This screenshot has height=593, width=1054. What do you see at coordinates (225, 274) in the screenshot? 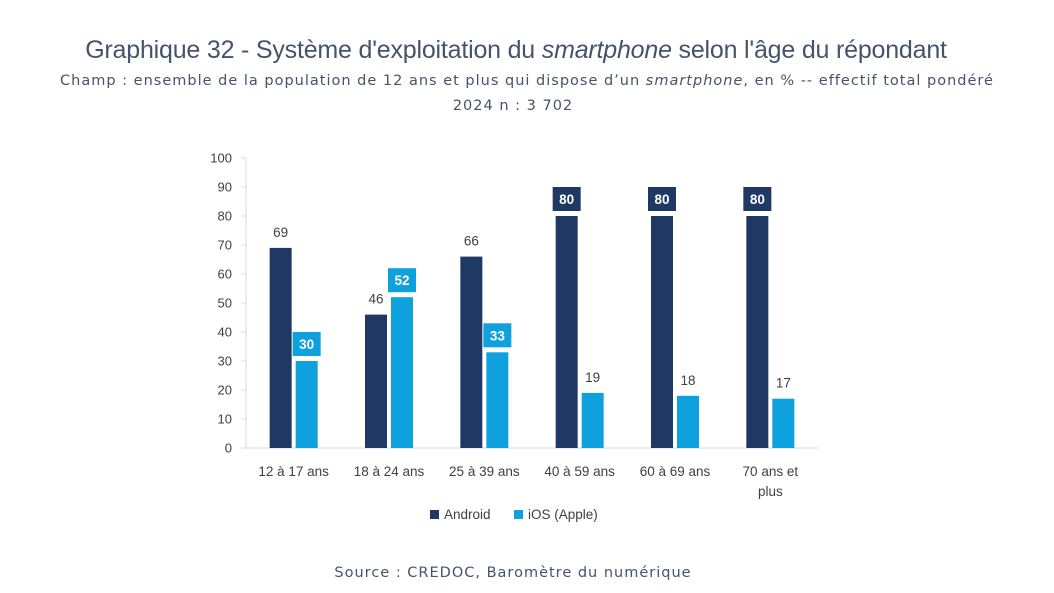
I see `y-tick-label: 60` at bounding box center [225, 274].